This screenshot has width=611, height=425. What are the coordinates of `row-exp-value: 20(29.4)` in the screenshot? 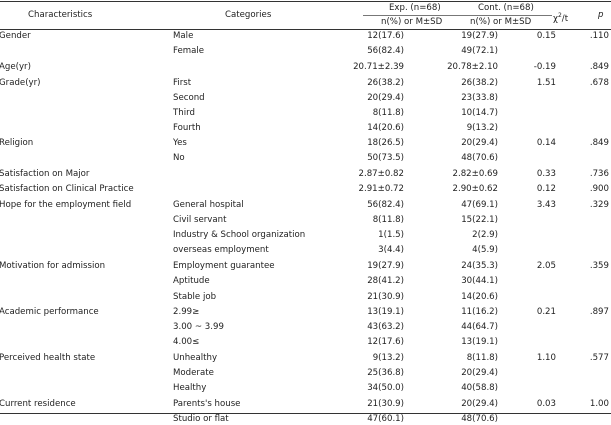 It's located at (385, 98).